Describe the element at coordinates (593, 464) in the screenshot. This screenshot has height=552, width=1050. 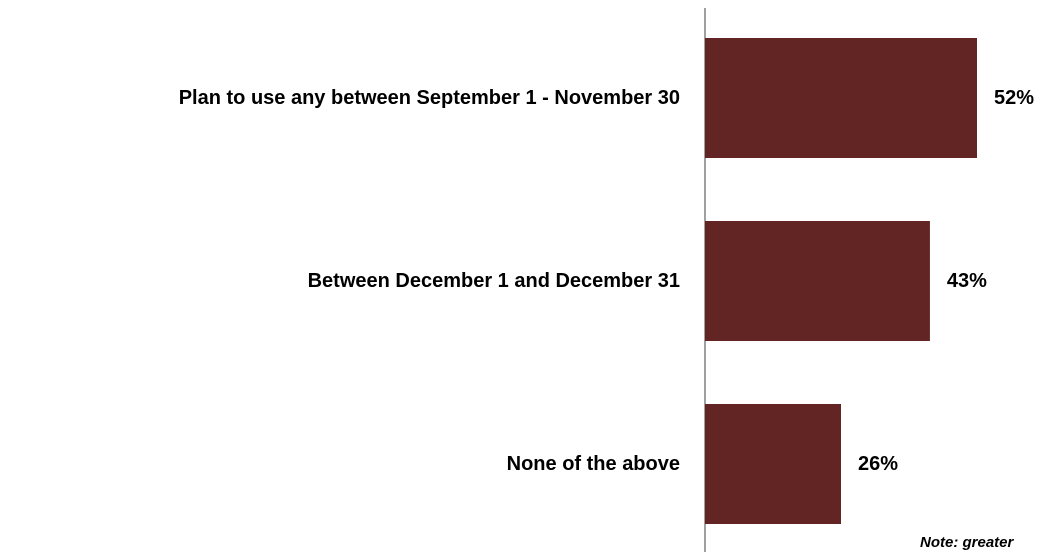
I see `category-label-3: None of the above` at that location.